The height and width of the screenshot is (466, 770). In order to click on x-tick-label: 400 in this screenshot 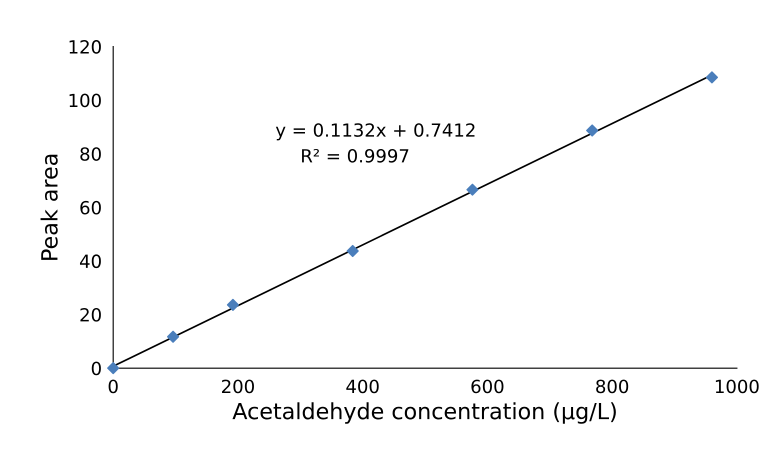, I will do `click(362, 387)`.